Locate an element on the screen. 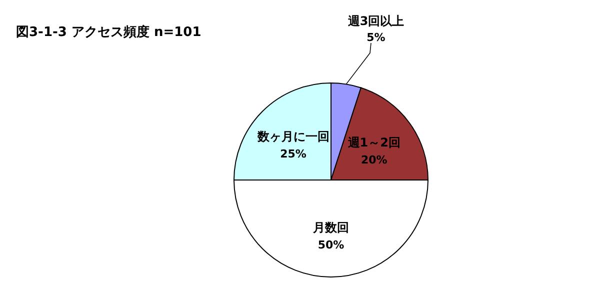 Image resolution: width=613 pixels, height=303 pixels. text: 図3-1-3 アクセス頻度 n=101 is located at coordinates (109, 32).